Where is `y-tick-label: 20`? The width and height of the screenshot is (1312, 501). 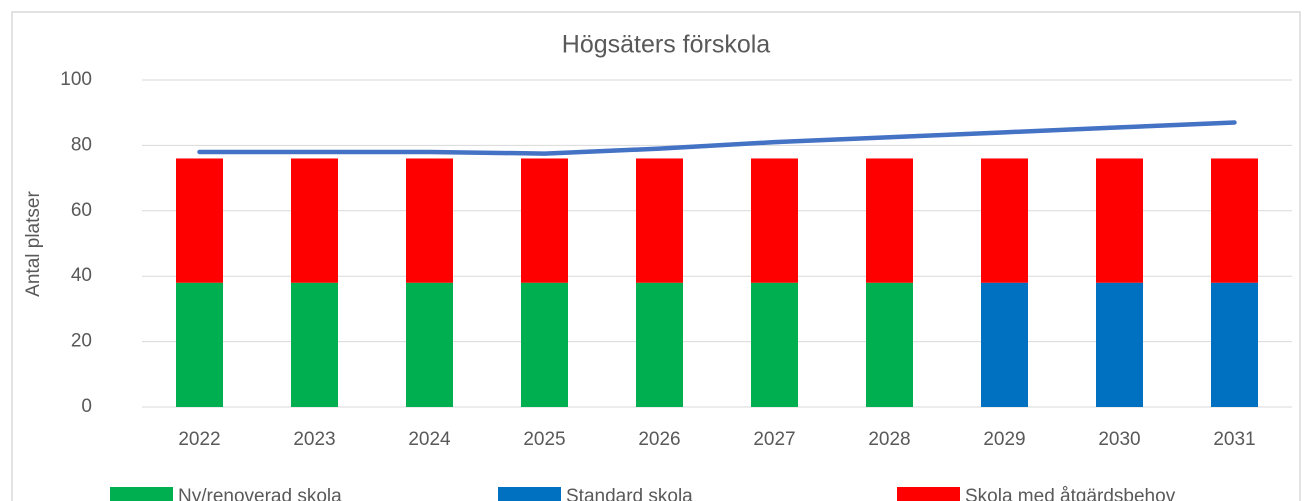
y-tick-label: 20 is located at coordinates (81, 341).